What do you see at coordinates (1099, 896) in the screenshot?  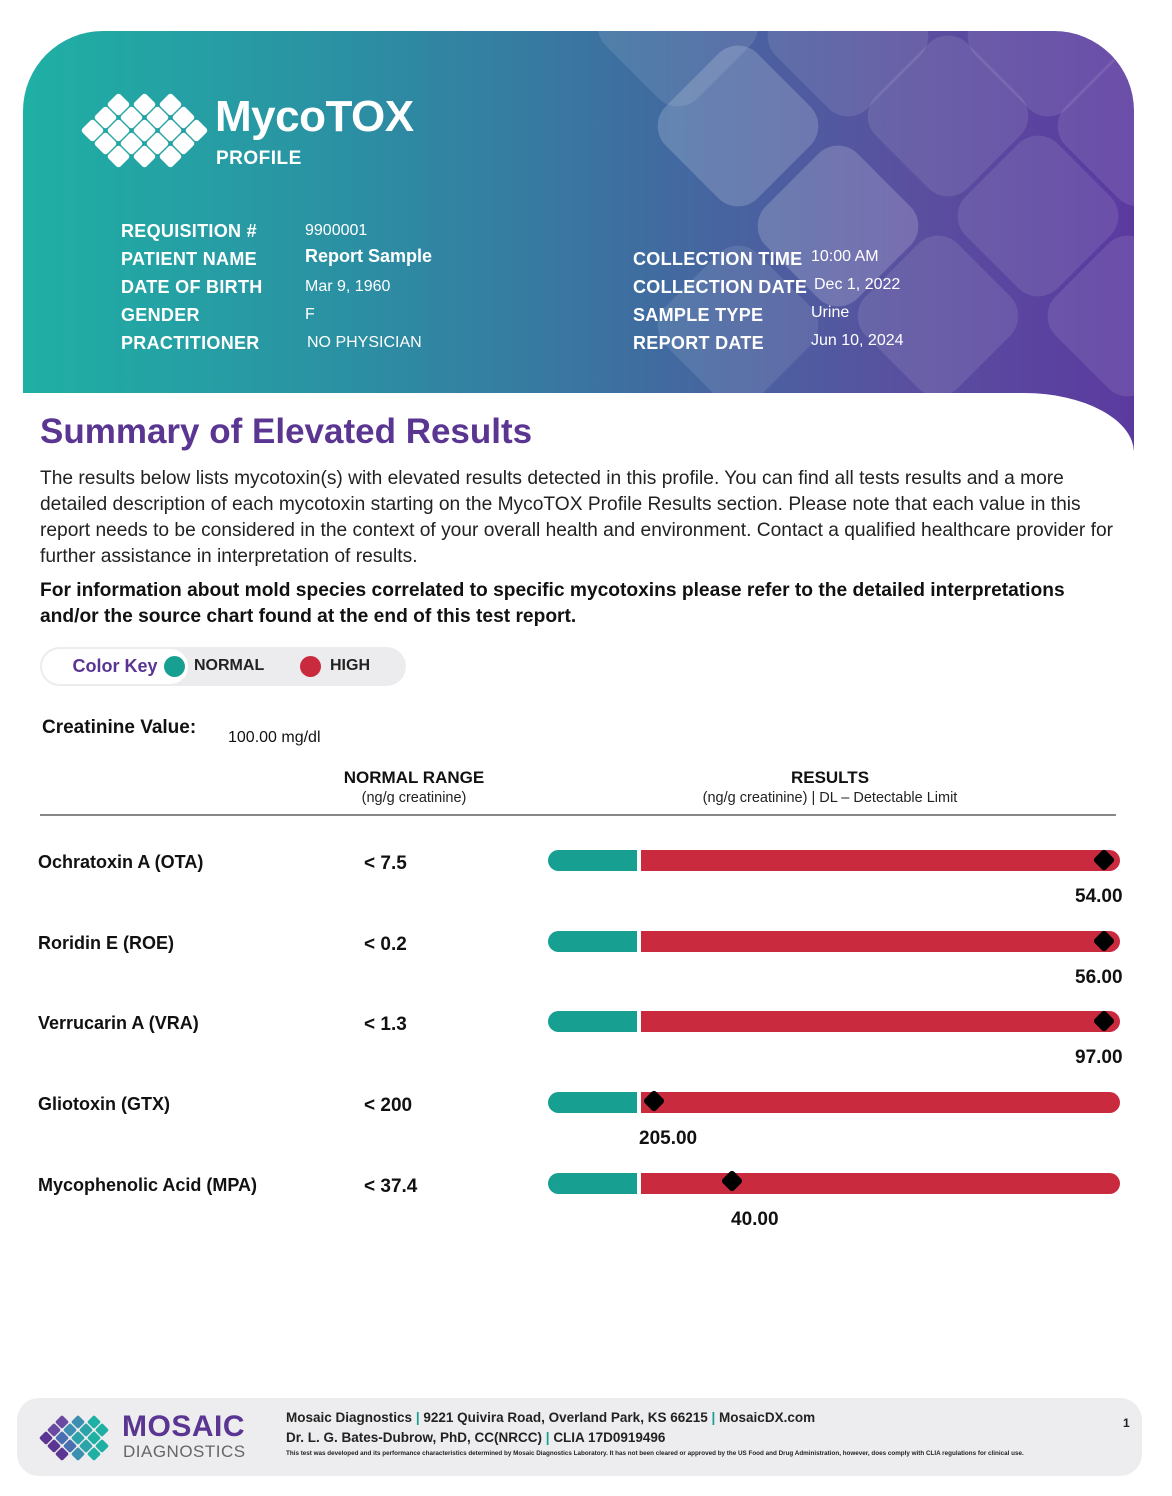 I see `result-value: 54.00` at bounding box center [1099, 896].